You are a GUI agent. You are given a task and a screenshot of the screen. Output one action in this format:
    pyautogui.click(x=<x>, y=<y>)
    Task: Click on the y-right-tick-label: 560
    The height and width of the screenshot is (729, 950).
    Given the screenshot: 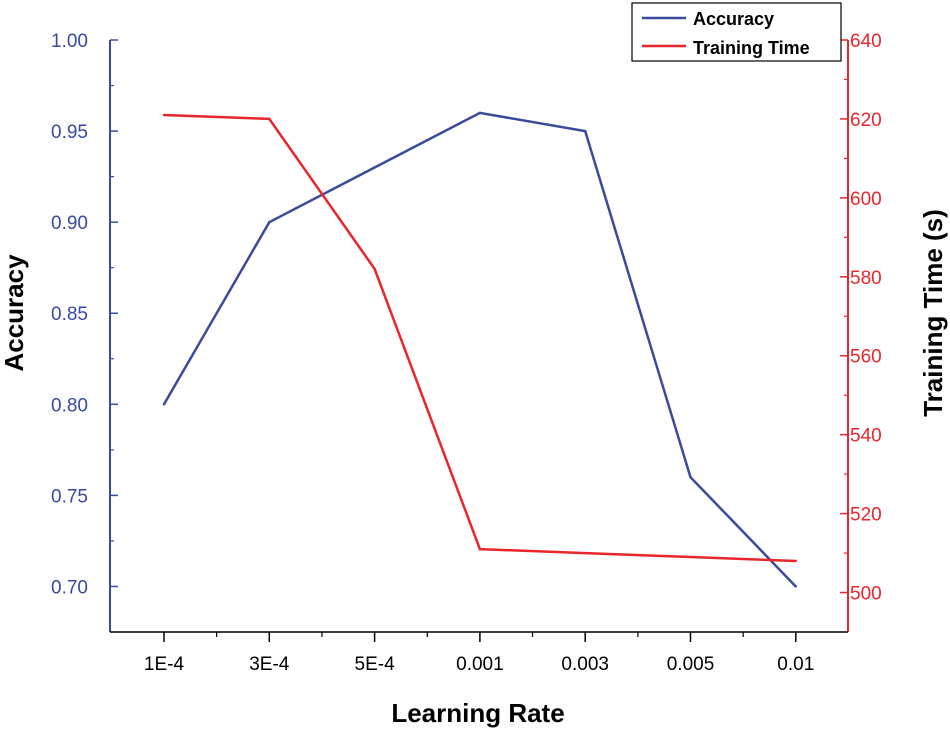 What is the action you would take?
    pyautogui.click(x=866, y=357)
    